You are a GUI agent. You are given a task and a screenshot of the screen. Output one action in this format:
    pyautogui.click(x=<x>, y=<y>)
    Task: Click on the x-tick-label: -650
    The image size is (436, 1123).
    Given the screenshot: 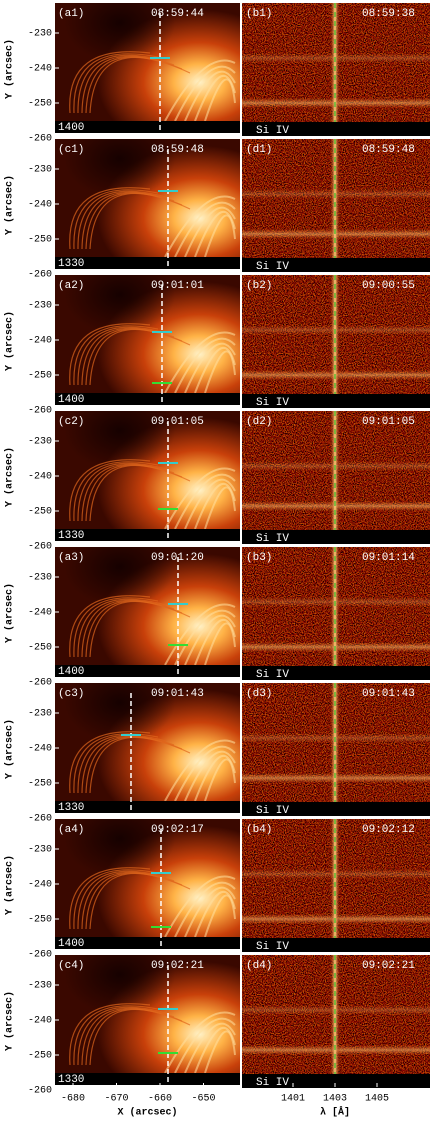 What is the action you would take?
    pyautogui.click(x=203, y=1099)
    